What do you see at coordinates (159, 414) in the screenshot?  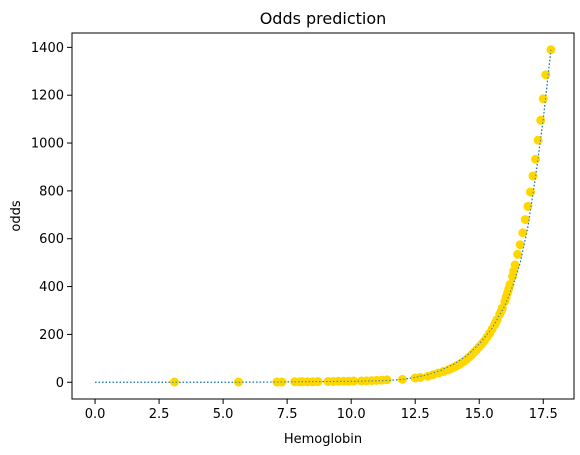 I see `x-tick-label: 2.5` at bounding box center [159, 414].